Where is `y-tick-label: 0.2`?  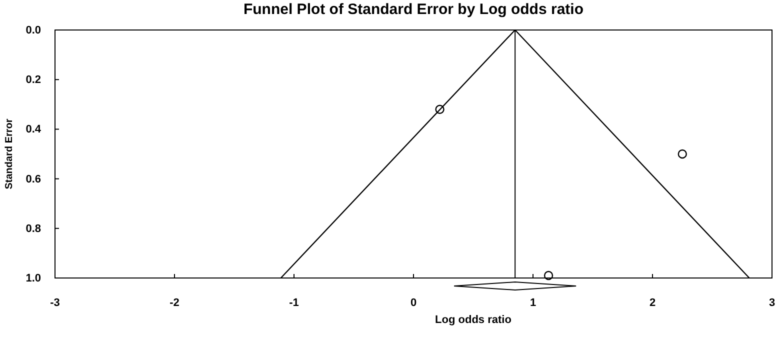 y-tick-label: 0.2 is located at coordinates (33, 80).